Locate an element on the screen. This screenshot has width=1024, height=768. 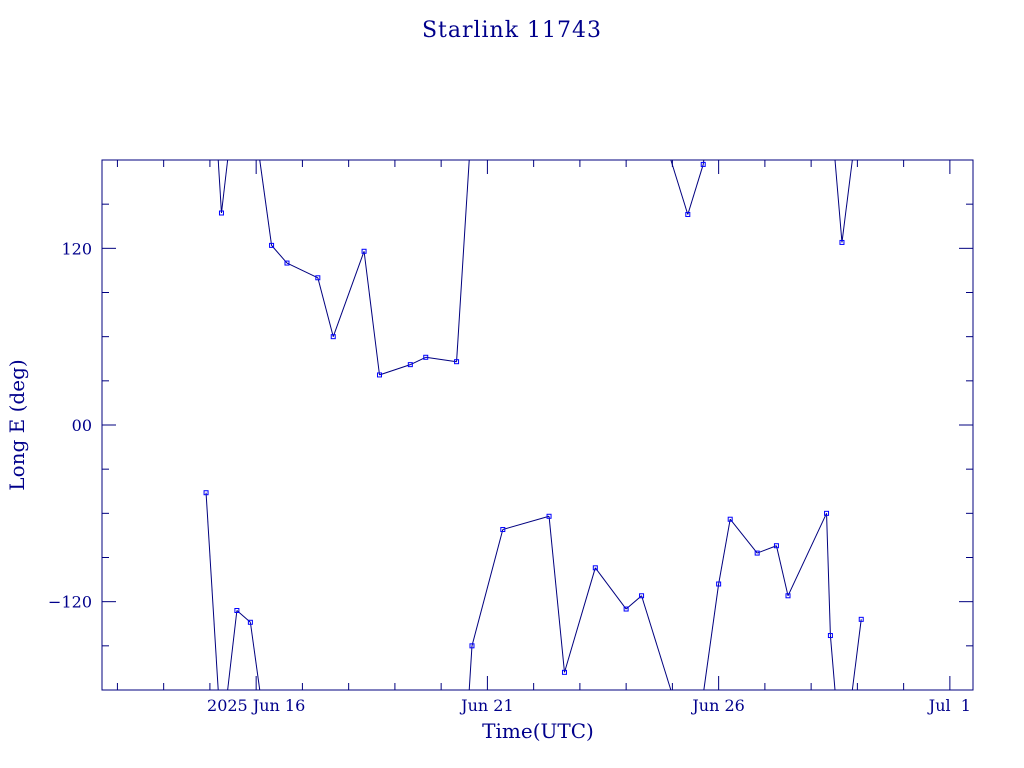
x-tick-label: 2025 Jun 16 is located at coordinates (256, 705).